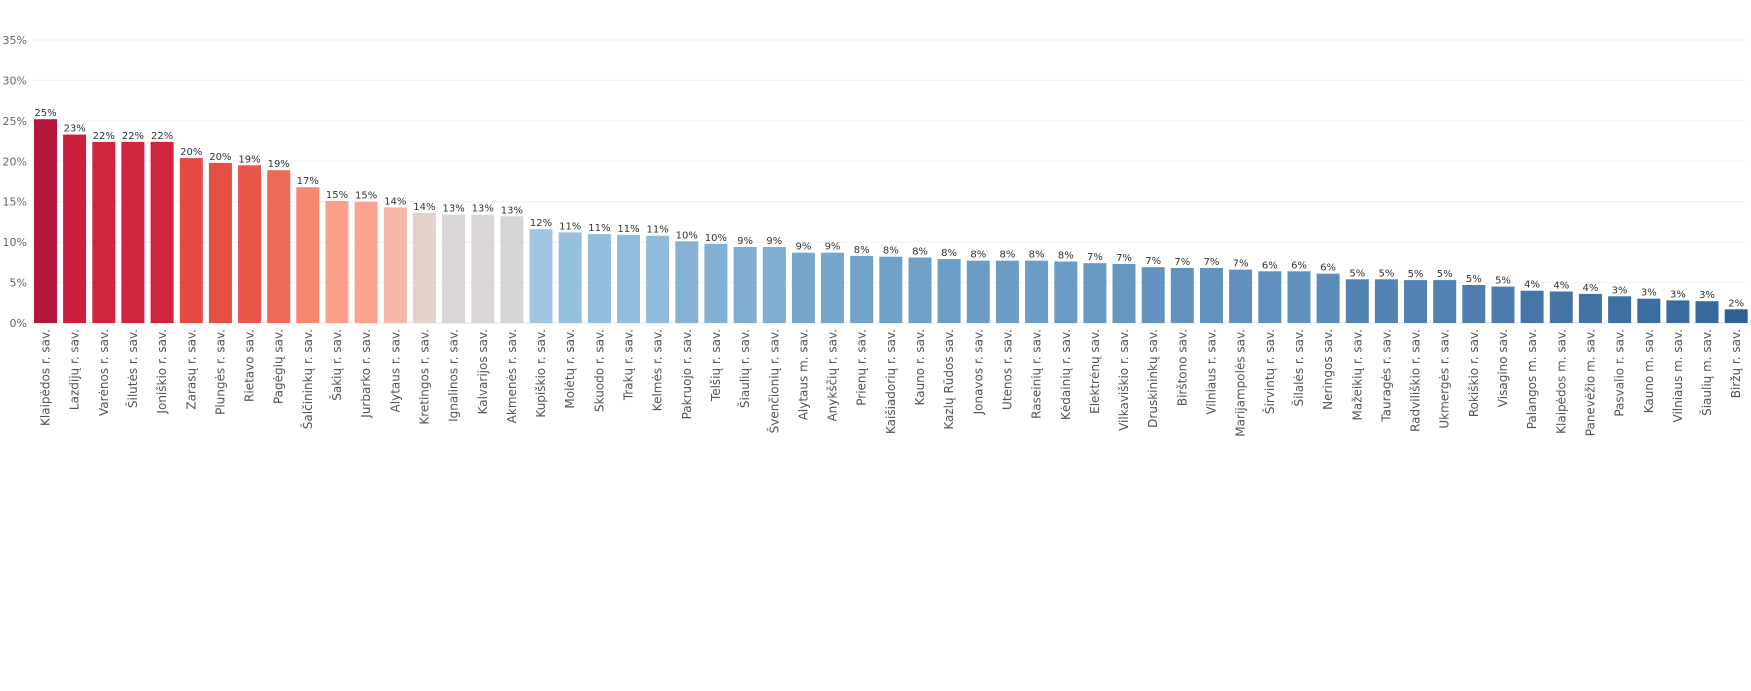 This screenshot has height=691, width=1751. What do you see at coordinates (249, 159) in the screenshot?
I see `data-label: 19%` at bounding box center [249, 159].